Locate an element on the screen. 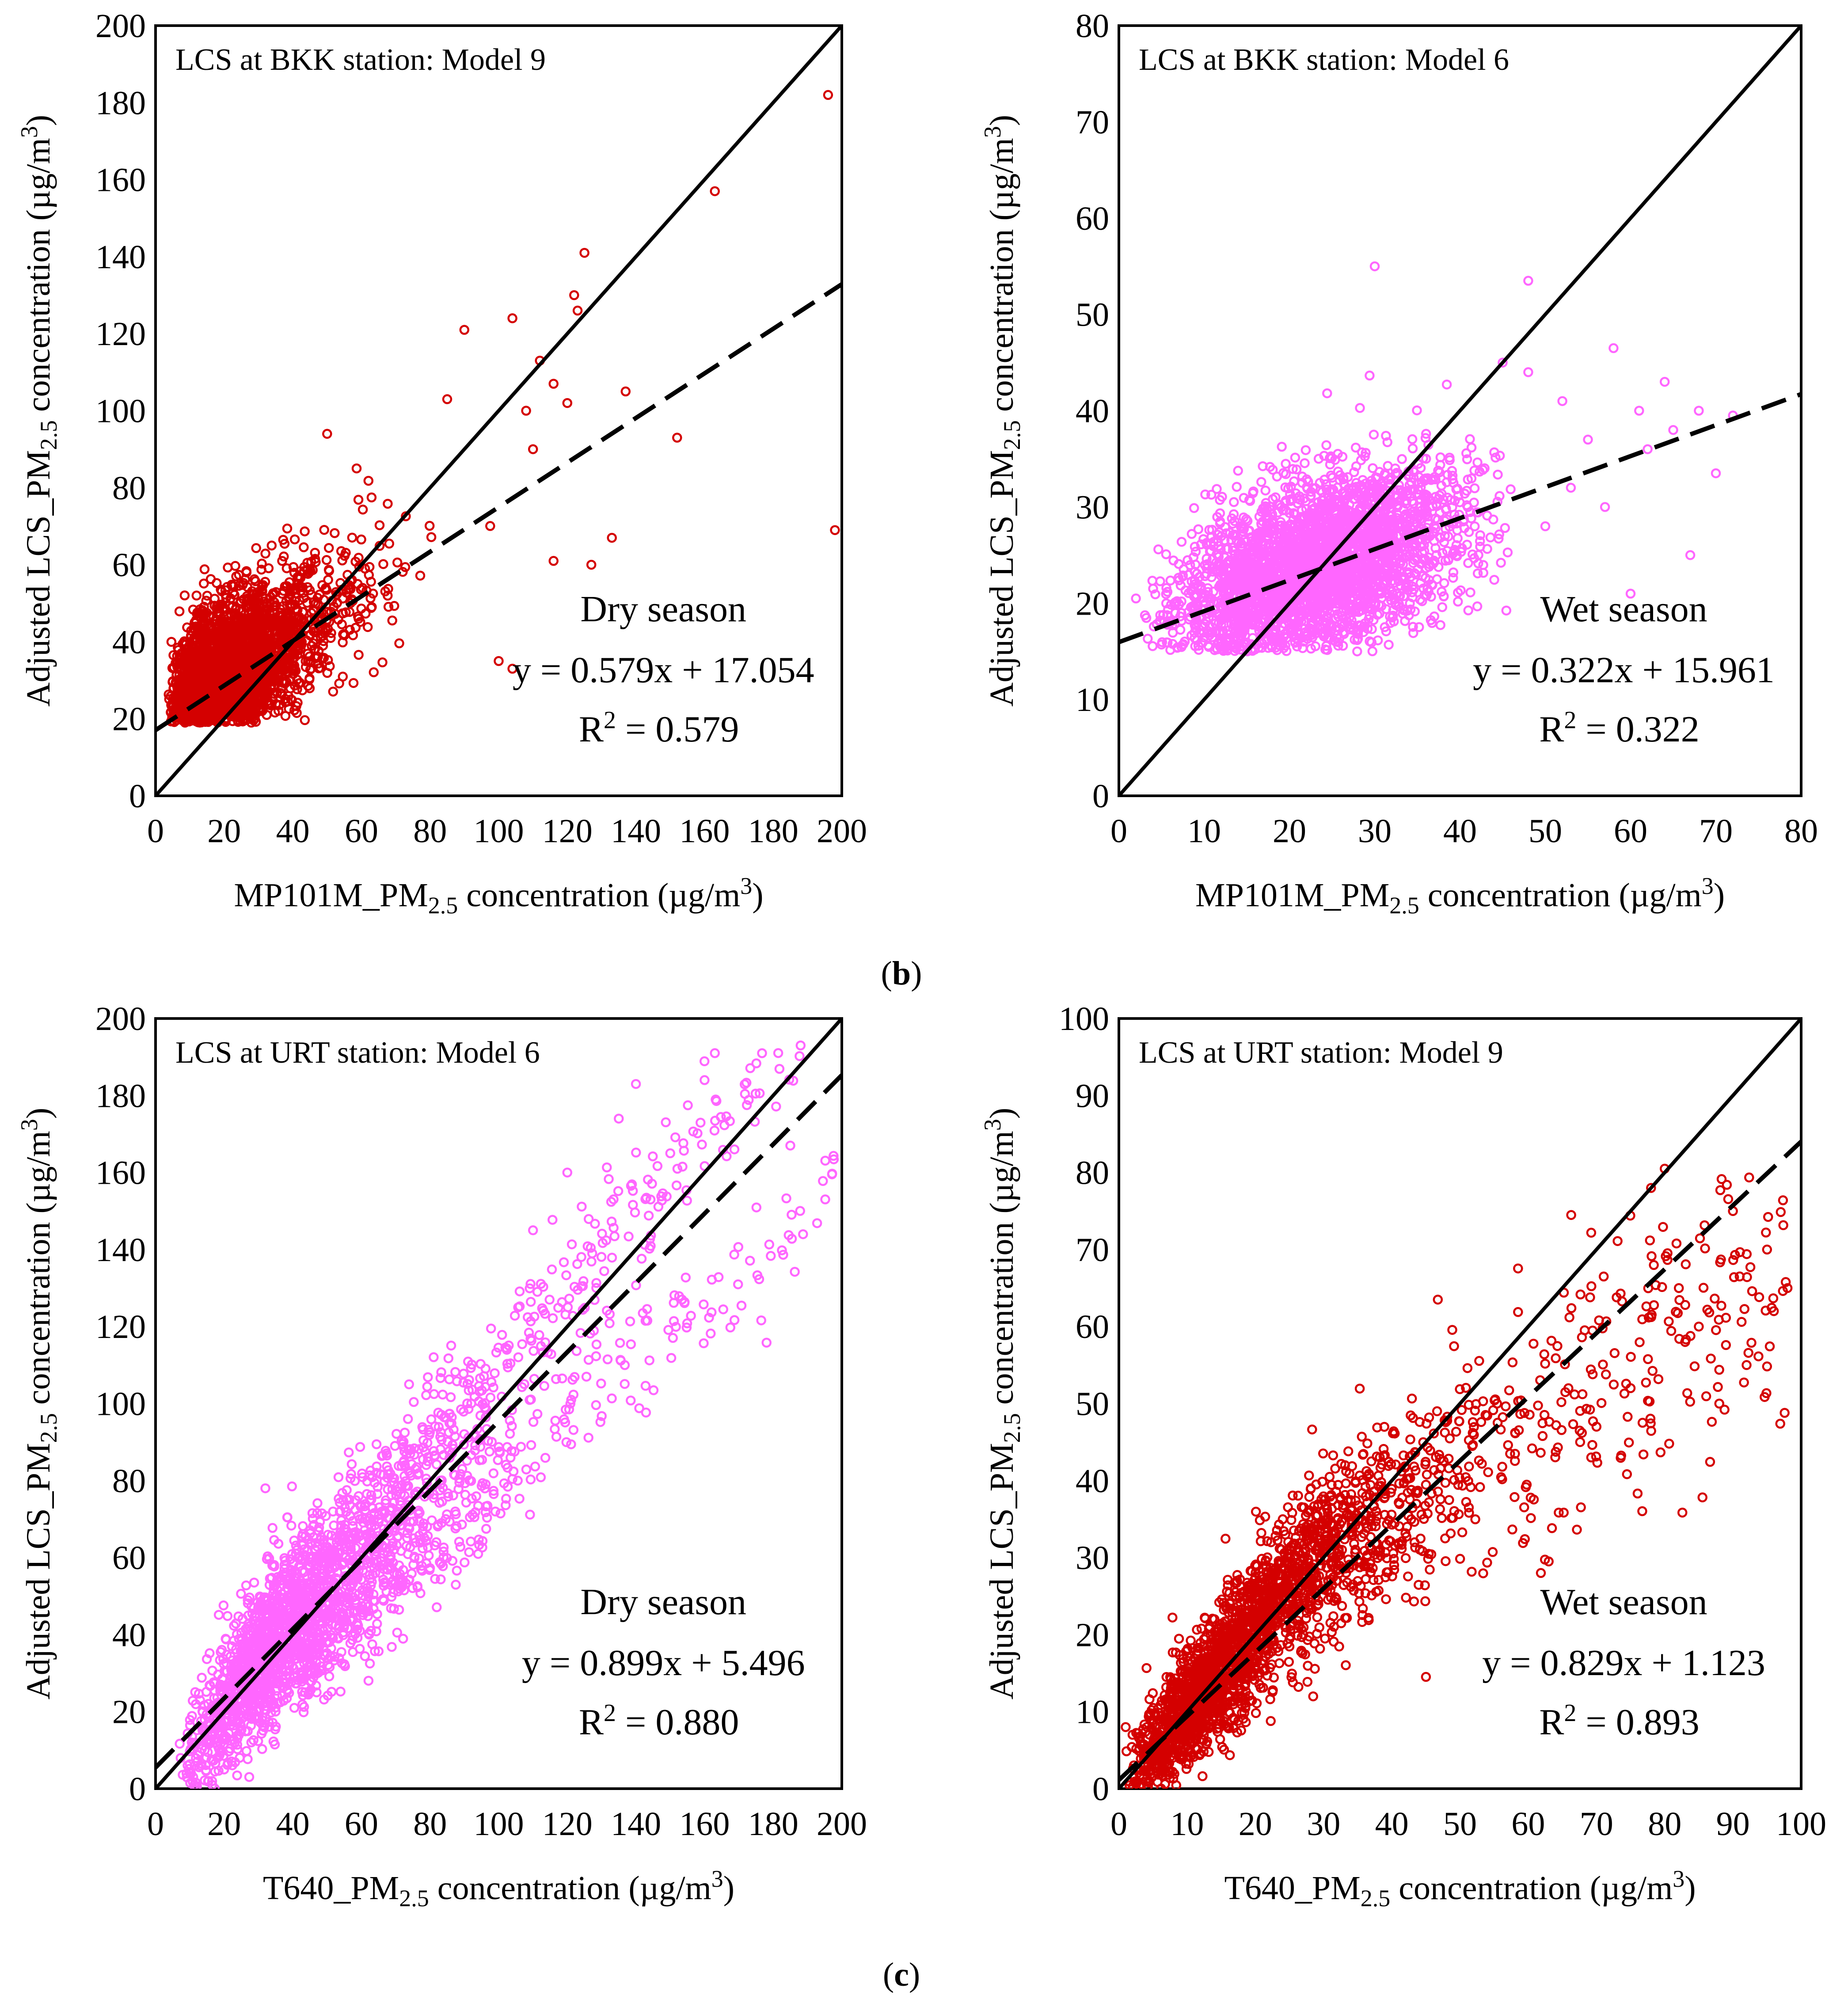  y-tick-label: 140 is located at coordinates (120, 257).